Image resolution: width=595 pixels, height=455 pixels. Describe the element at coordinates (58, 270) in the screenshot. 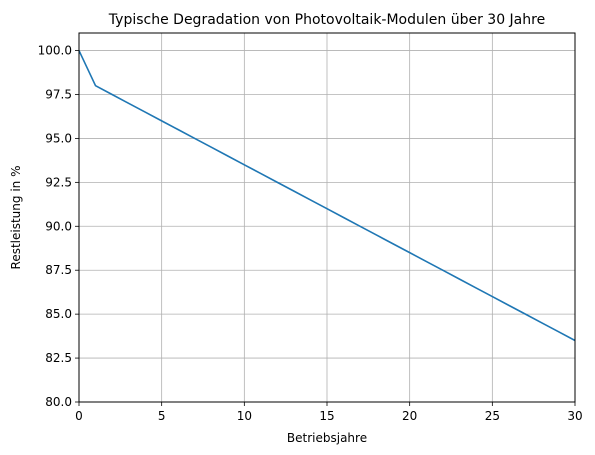

I see `y-tick-label: 87.5` at that location.